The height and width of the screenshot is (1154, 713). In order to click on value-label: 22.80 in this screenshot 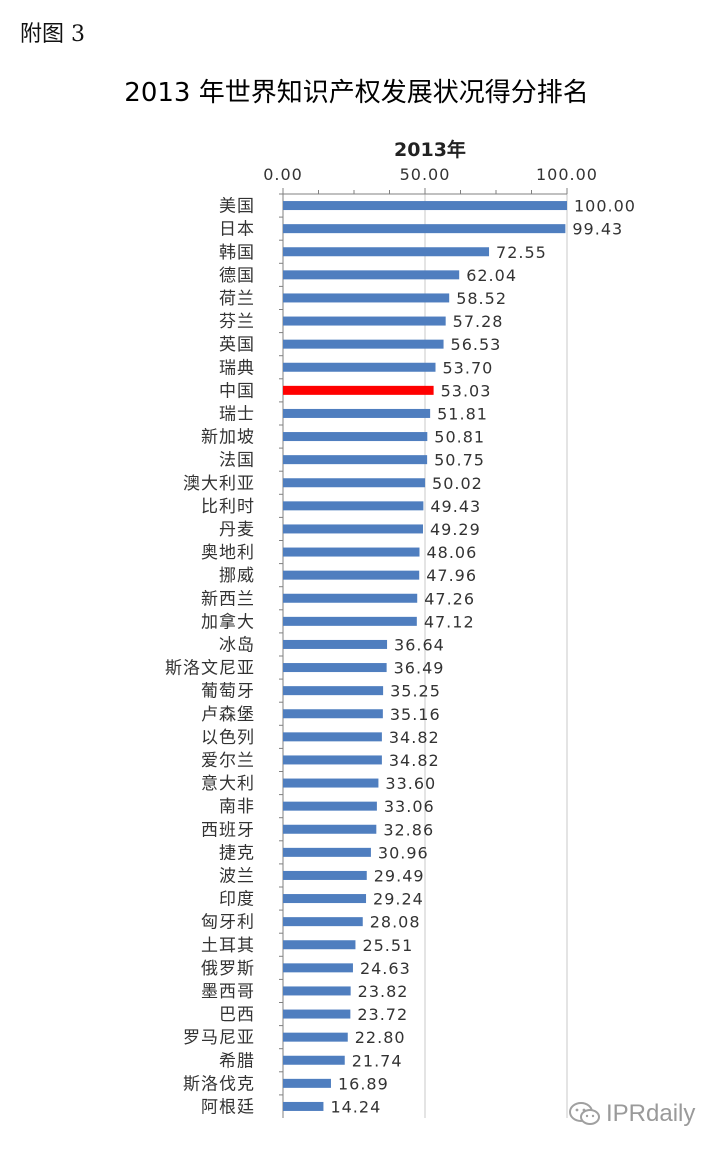, I will do `click(380, 1037)`.